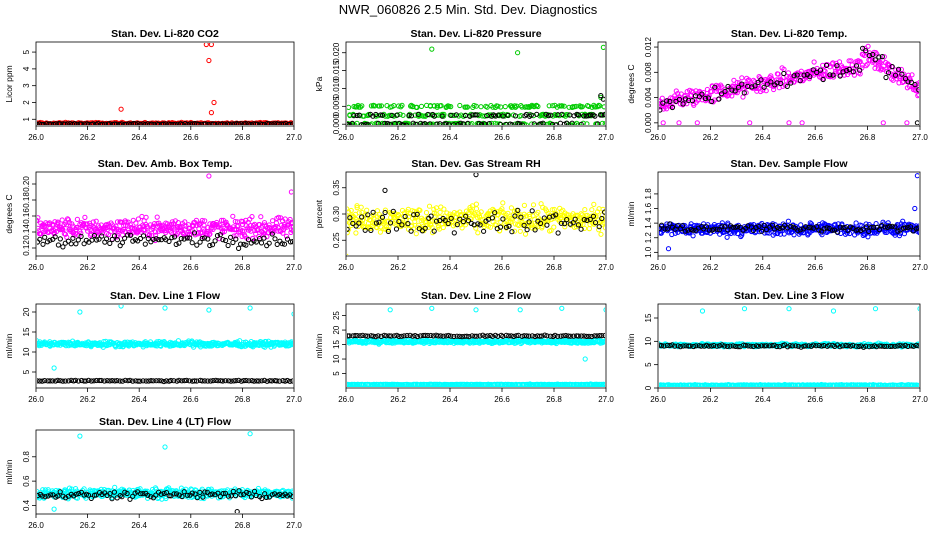  Describe the element at coordinates (26, 331) in the screenshot. I see `y-tick-label: 15` at that location.